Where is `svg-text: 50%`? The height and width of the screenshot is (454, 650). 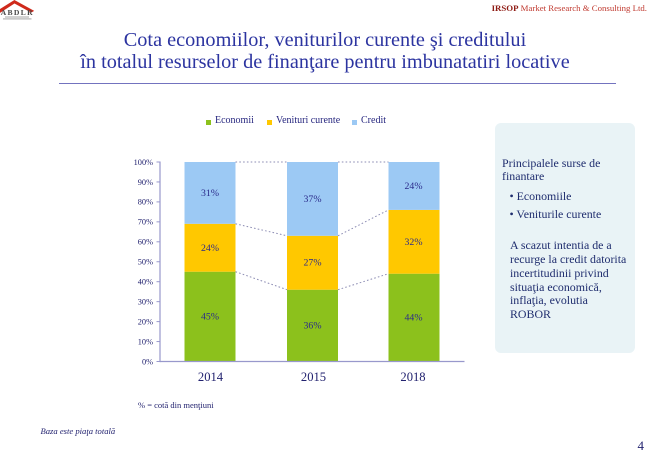 svg-text: 50% is located at coordinates (145, 262).